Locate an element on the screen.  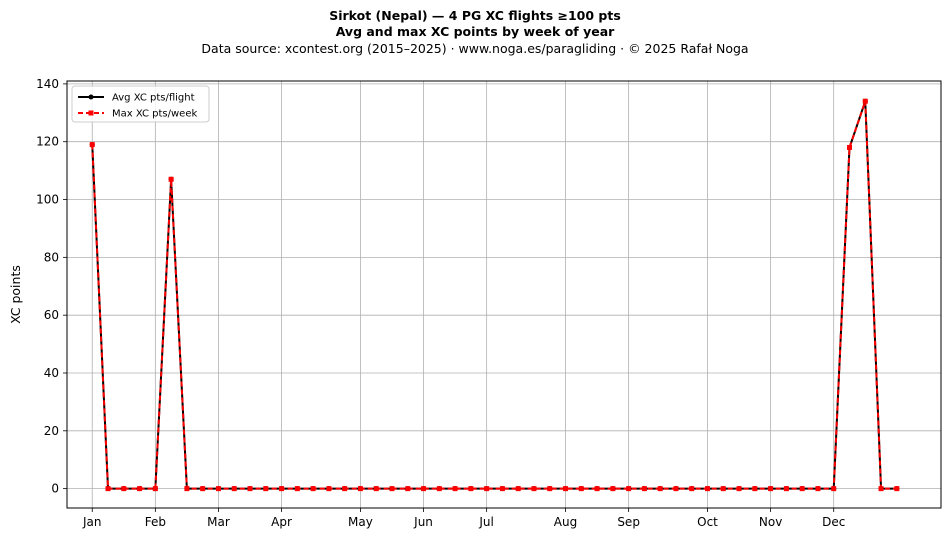
x-tick-label: Feb is located at coordinates (155, 522).